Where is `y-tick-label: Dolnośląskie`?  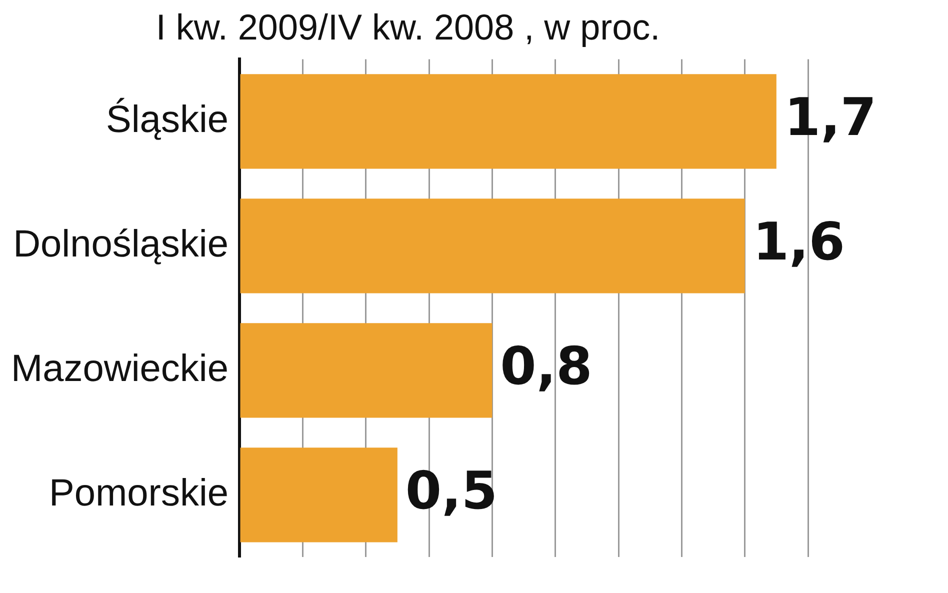
y-tick-label: Dolnośląskie is located at coordinates (121, 244).